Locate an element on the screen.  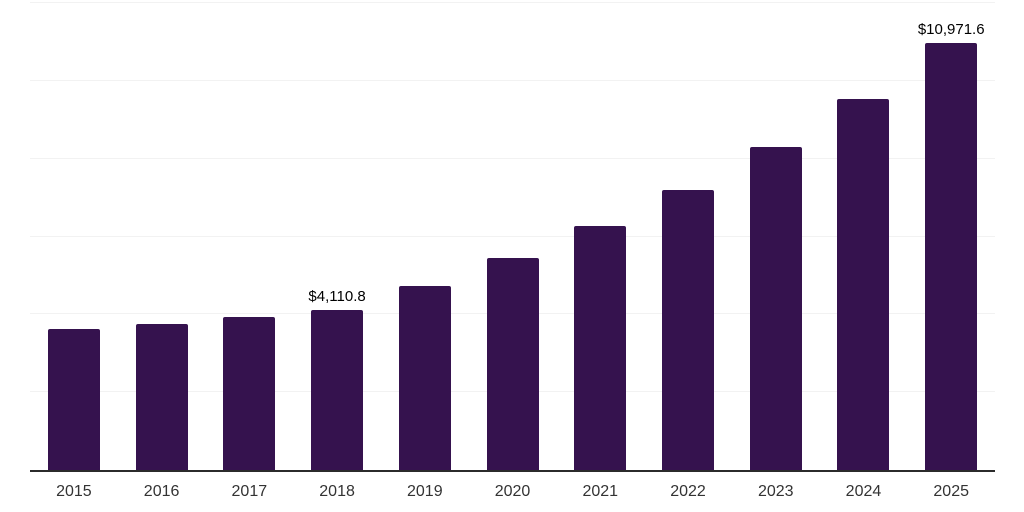
bar-column-2021 is located at coordinates (600, 236).